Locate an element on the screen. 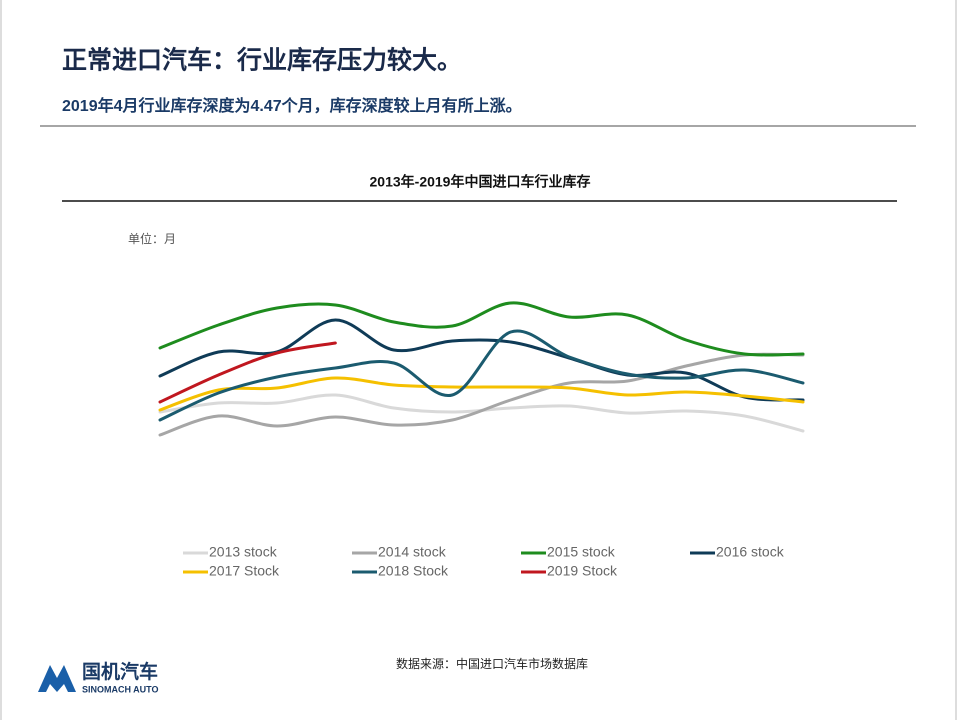 Image resolution: width=960 pixels, height=720 pixels. slide-subtitle: 2019年4月行业库存深度为4.47个月，库存深度较上月有所上涨。 is located at coordinates (292, 105).